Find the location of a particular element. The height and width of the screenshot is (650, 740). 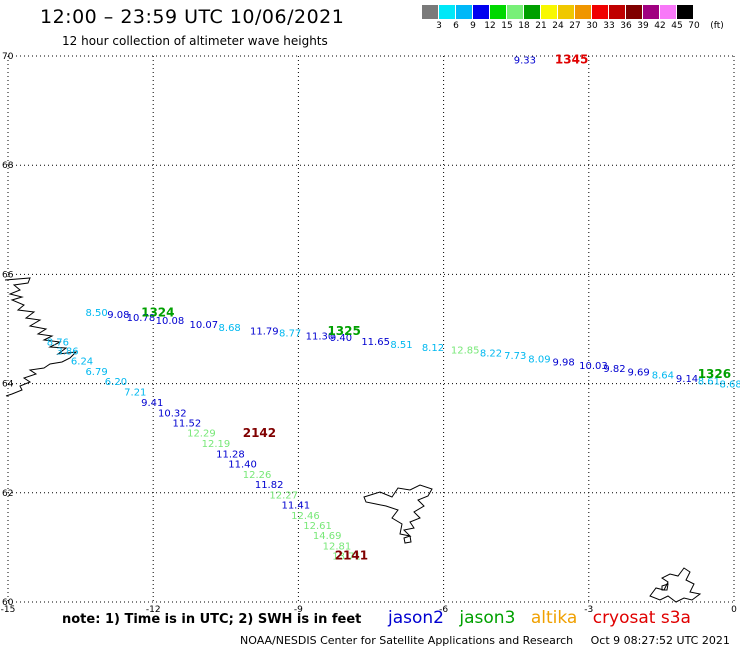

swh-value: 9.98 is located at coordinates (564, 363).